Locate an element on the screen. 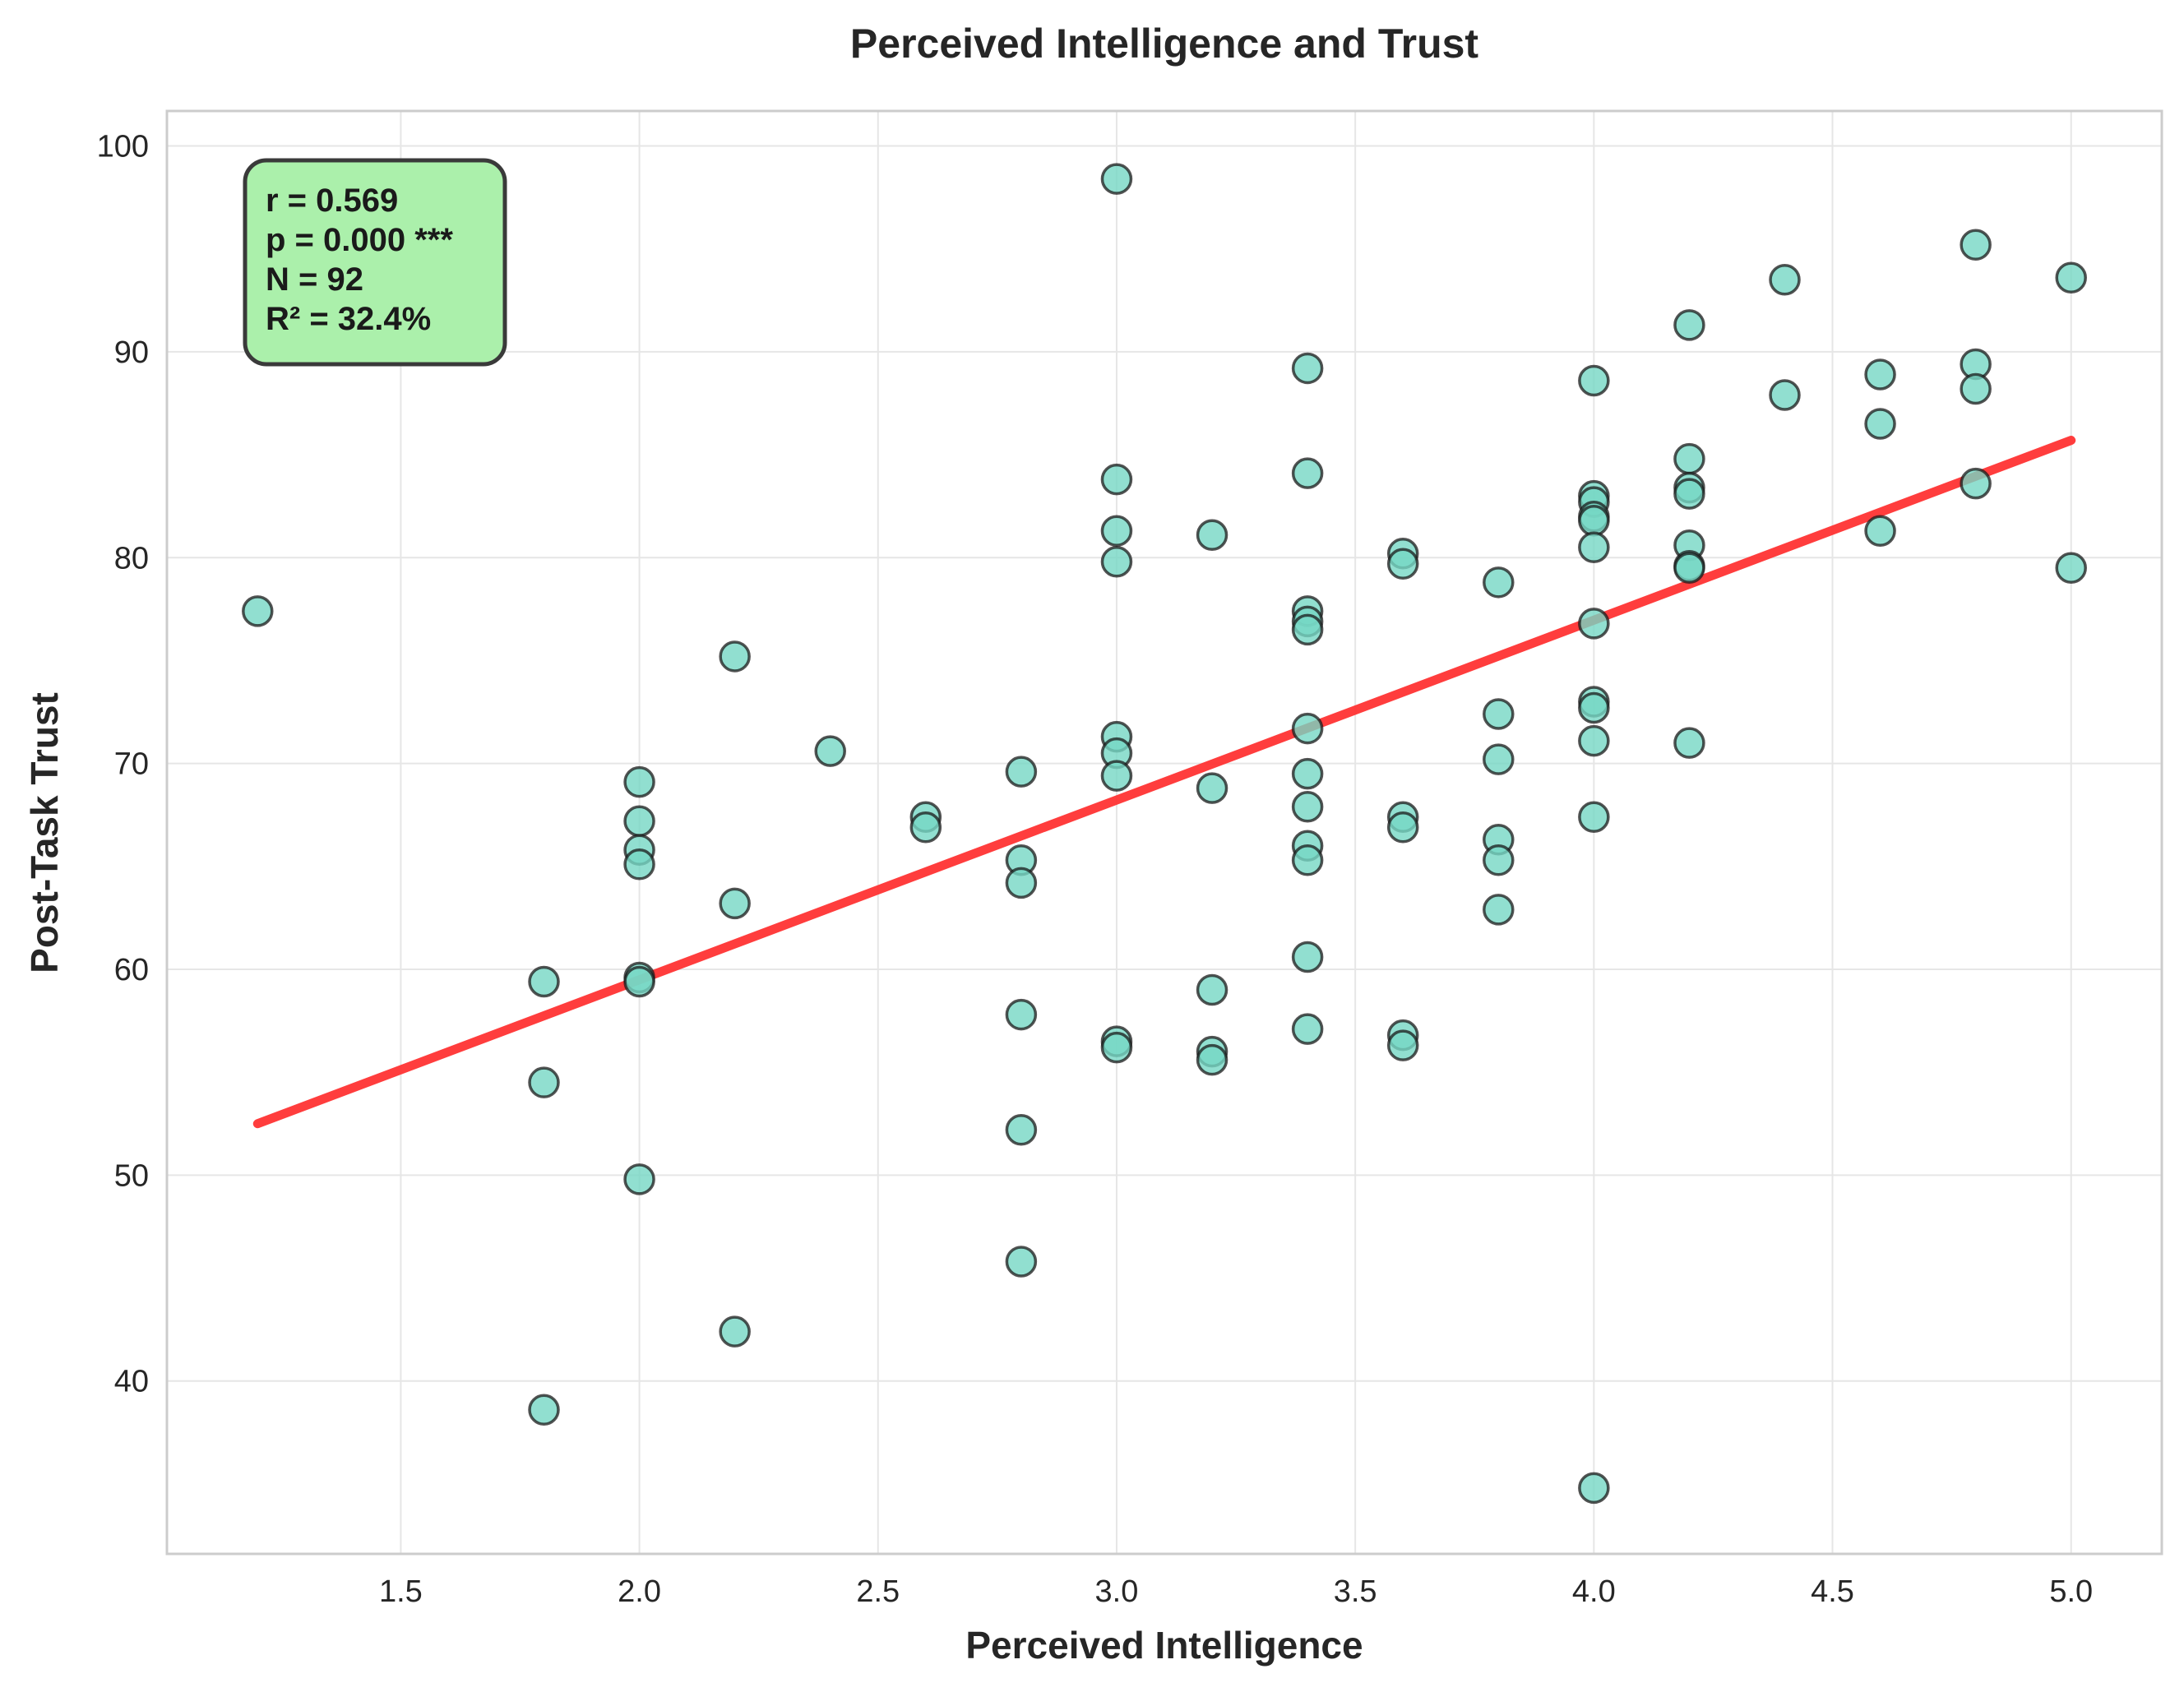 The height and width of the screenshot is (1692, 2184). x-axis-title: Perceived Intelligence is located at coordinates (1164, 1645).